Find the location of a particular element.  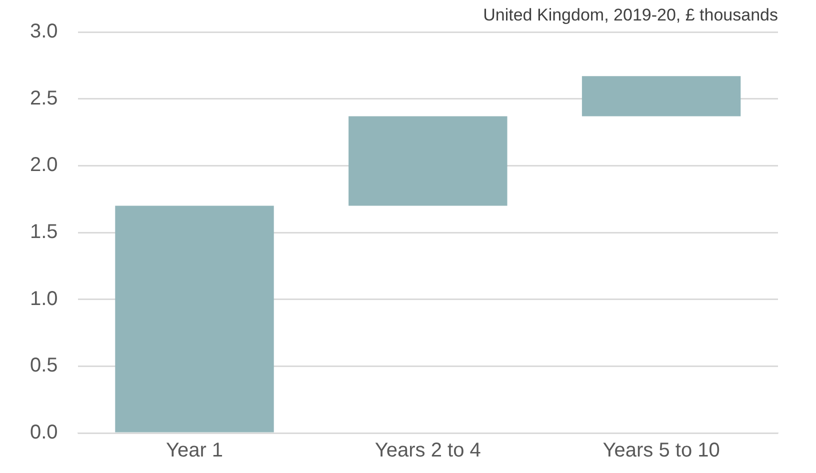

x-tick-label: Years 2 to 4 is located at coordinates (427, 451).